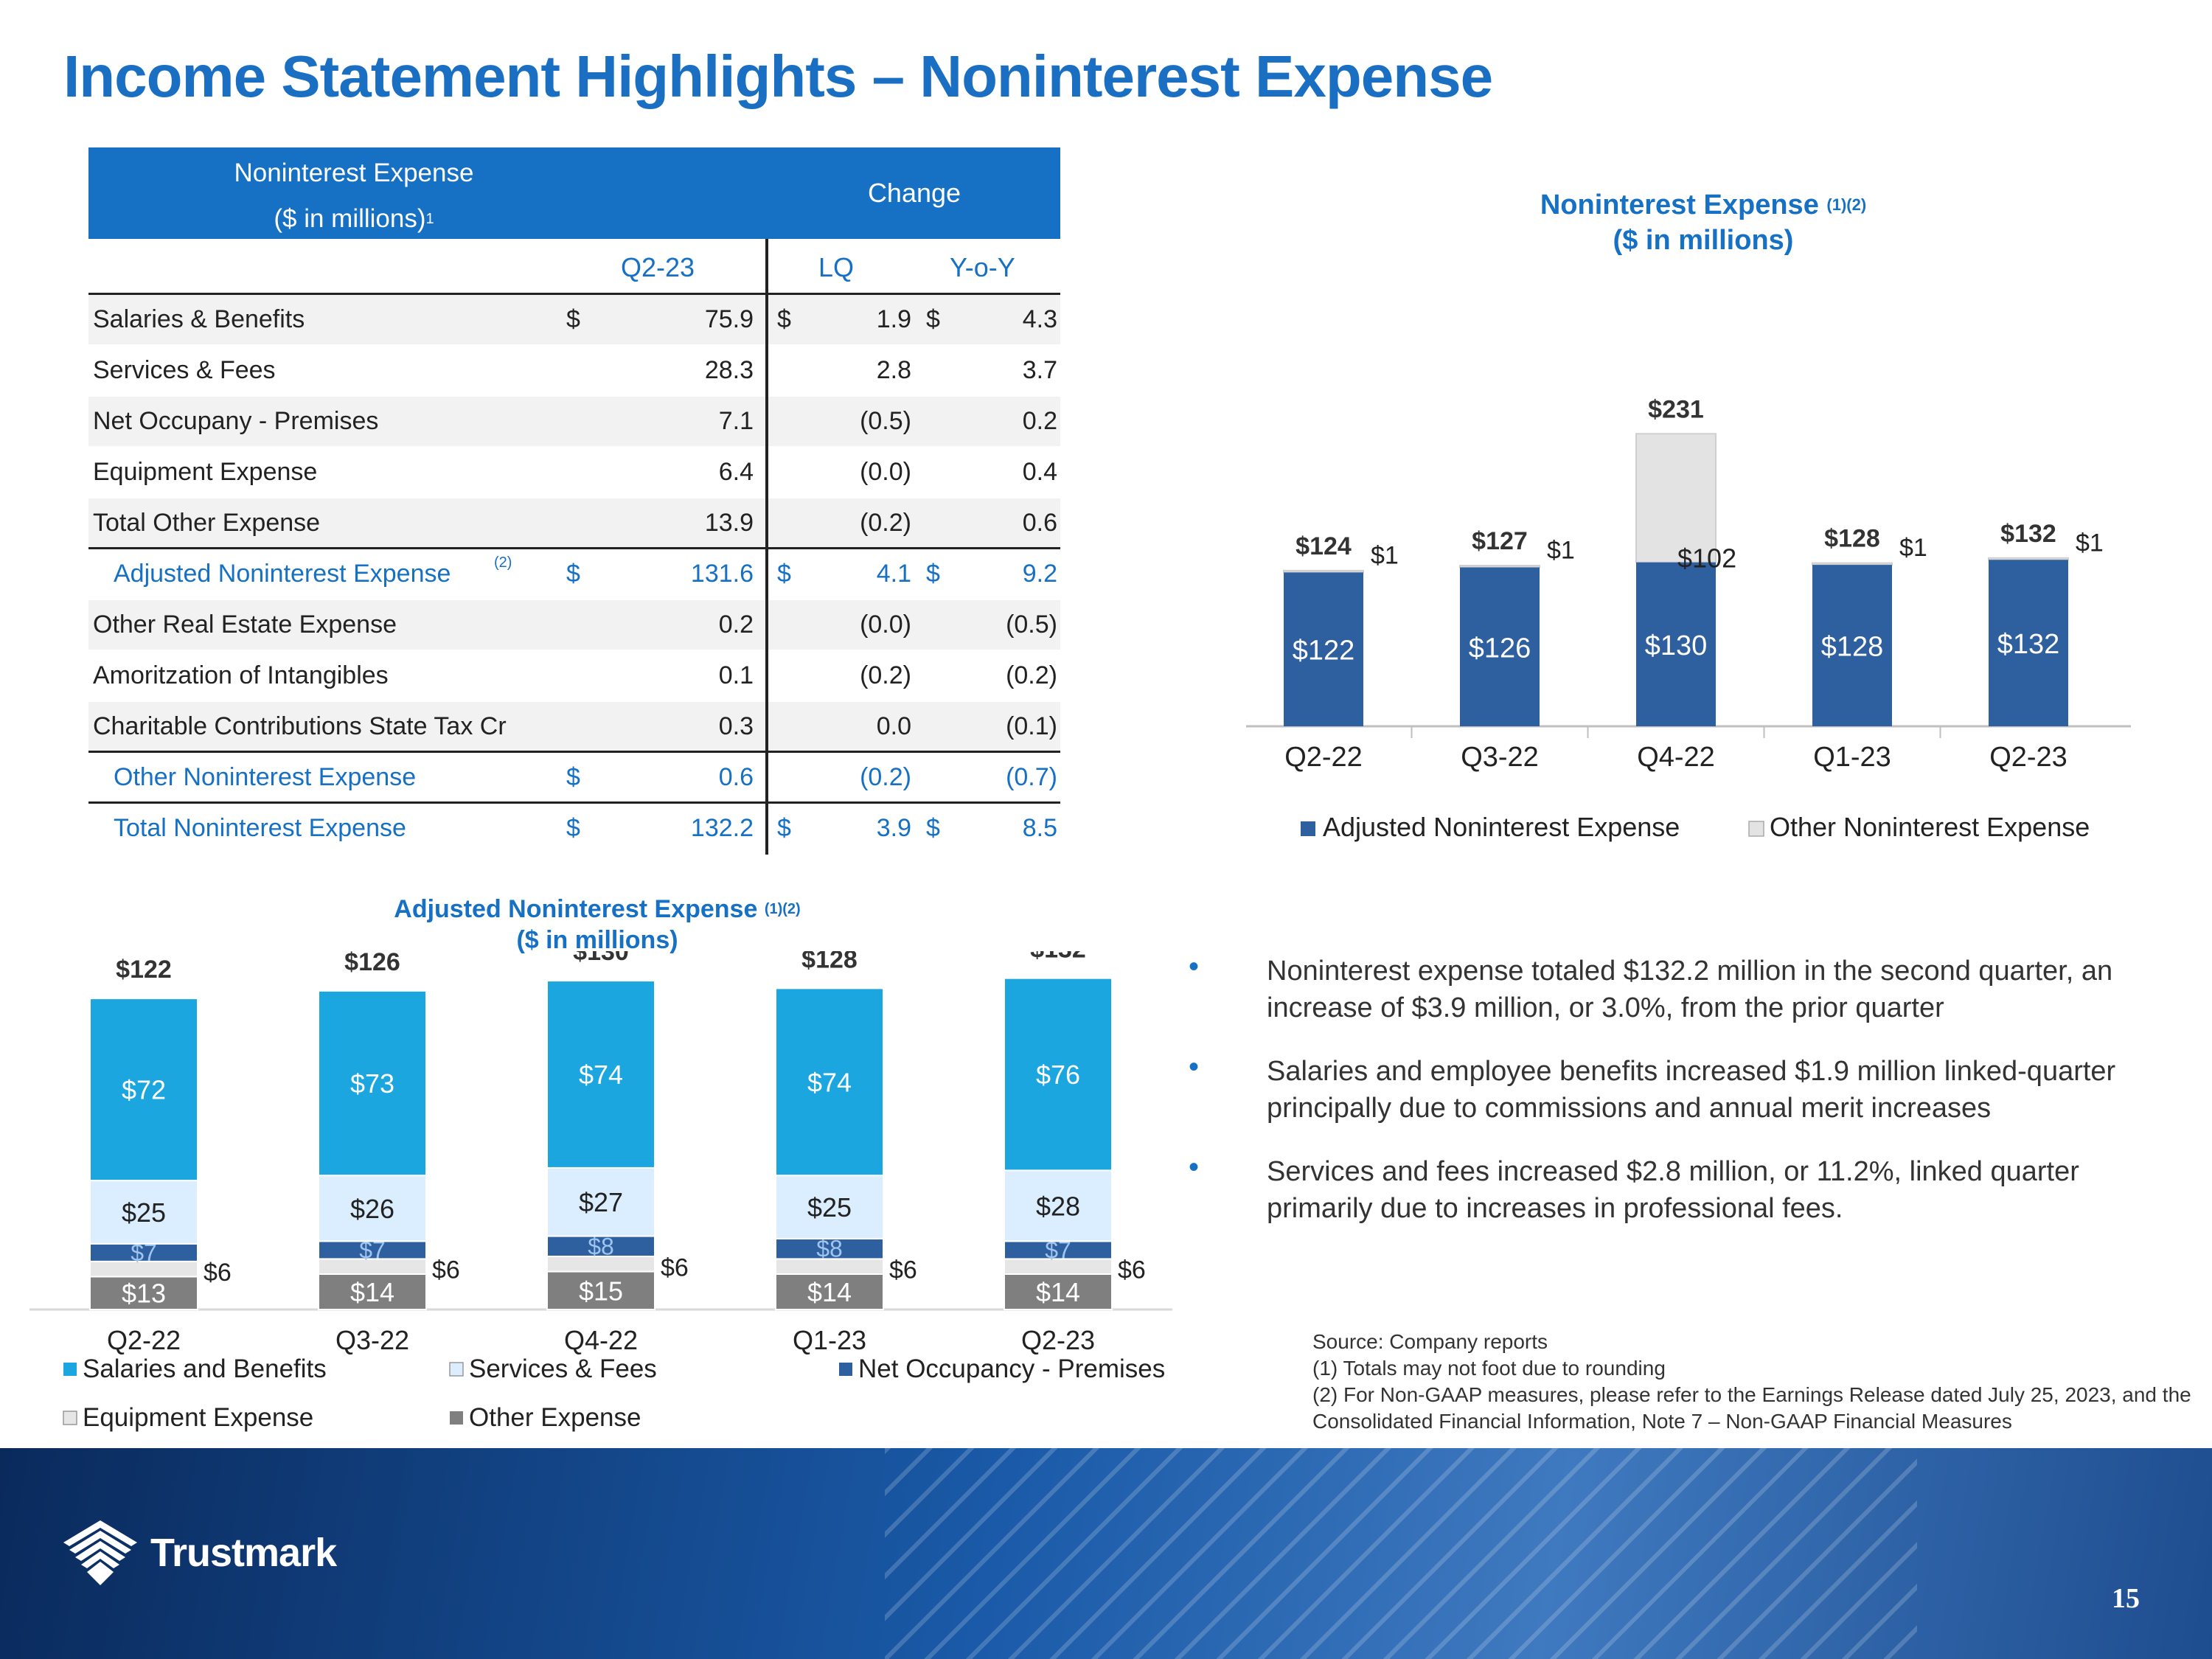 Image resolution: width=2212 pixels, height=1659 pixels. I want to click on chart1-title-sup: (1)(2), so click(1846, 204).